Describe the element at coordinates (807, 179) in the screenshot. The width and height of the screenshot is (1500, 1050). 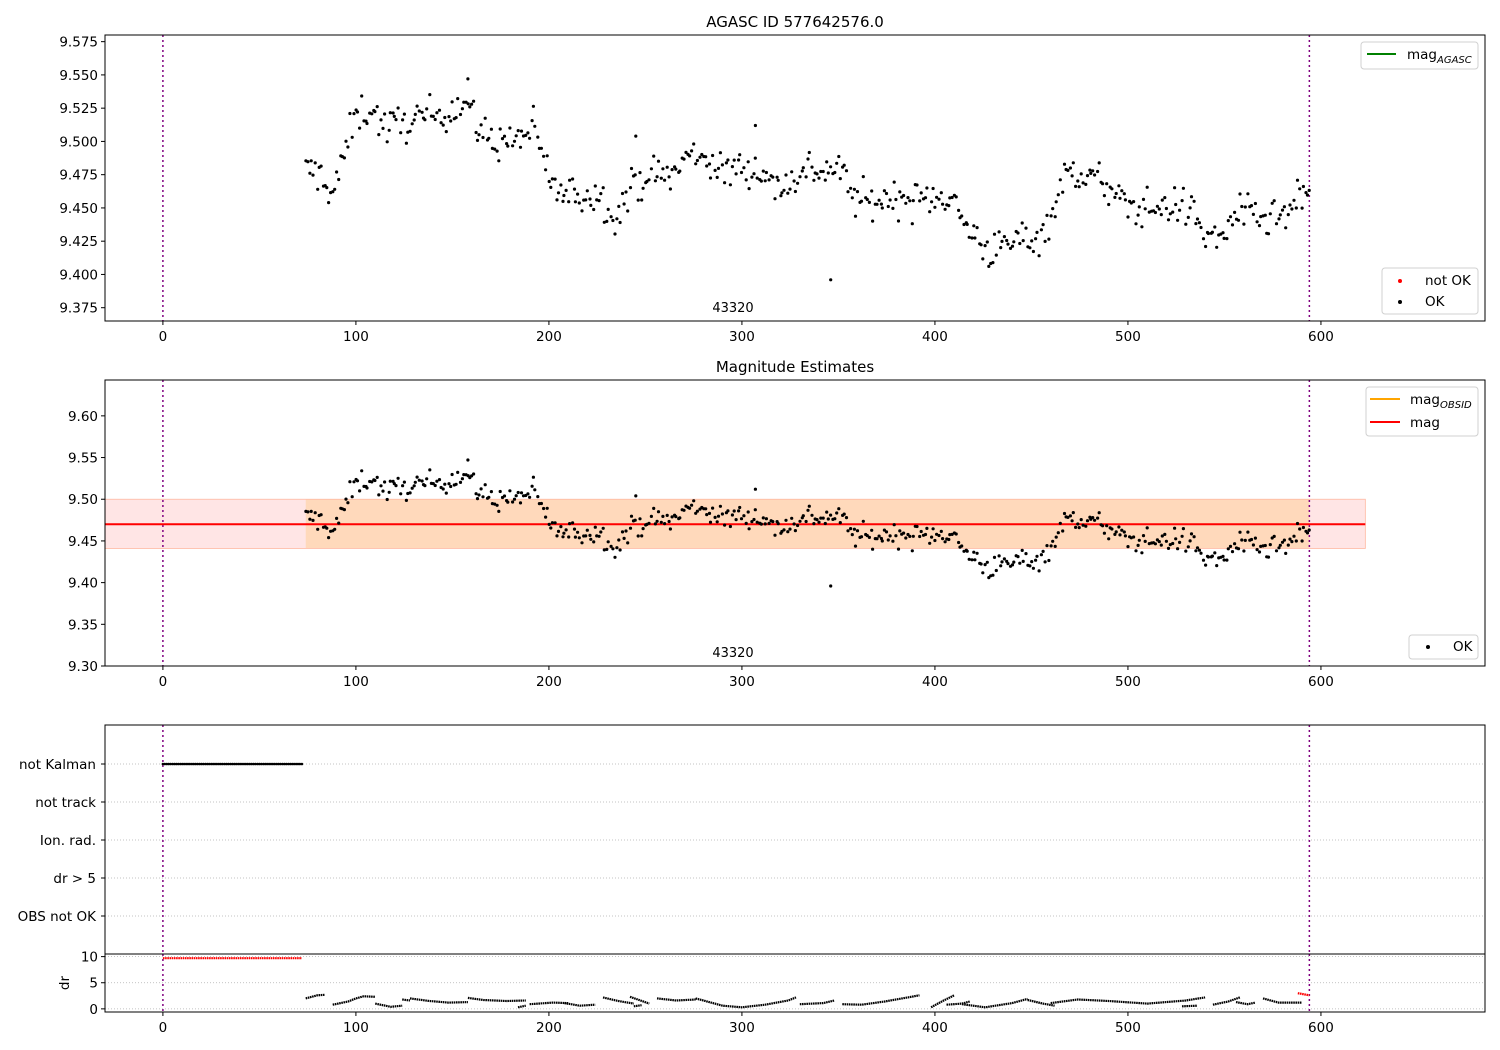
I see `panel1-points` at that location.